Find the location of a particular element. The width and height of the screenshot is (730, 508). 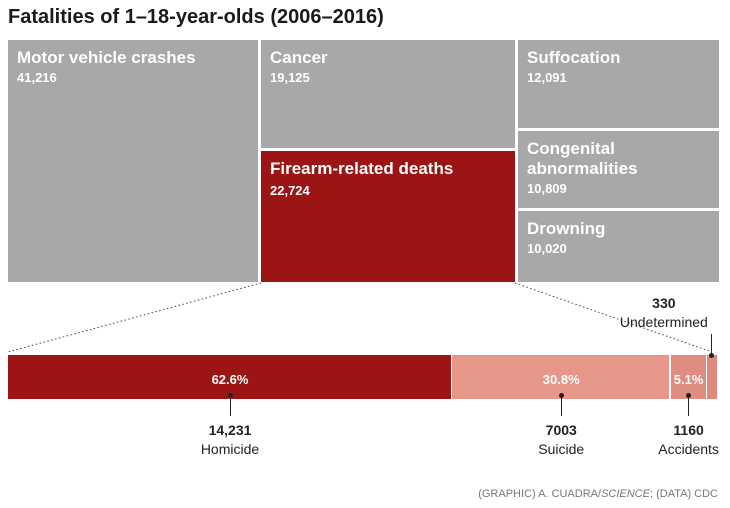

leader-line-undetermined is located at coordinates (712, 344).